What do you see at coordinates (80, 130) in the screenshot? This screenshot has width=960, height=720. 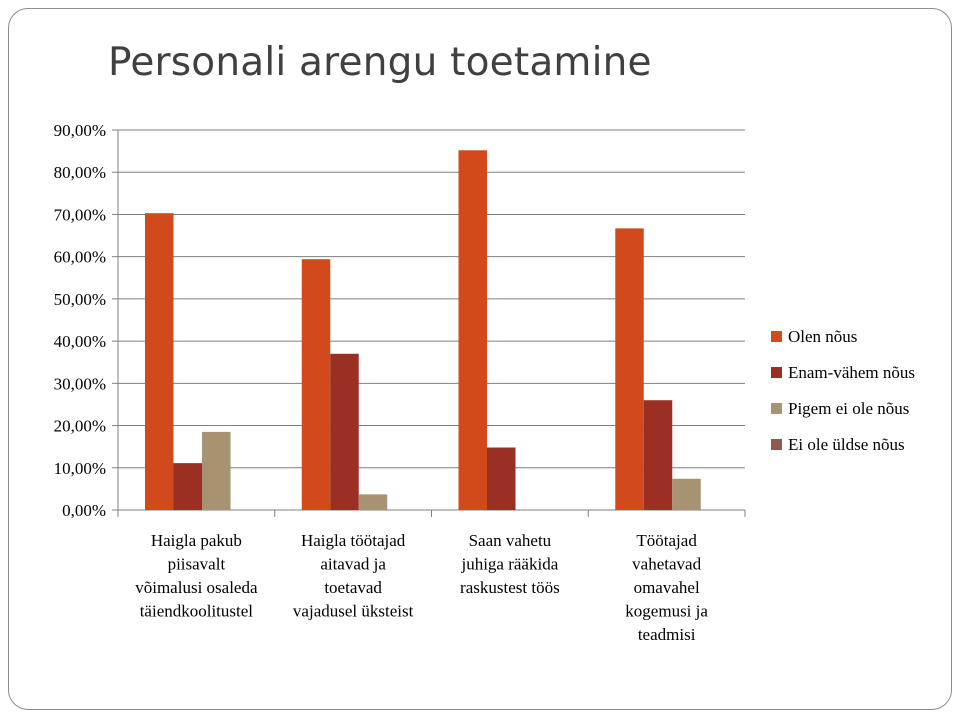 I see `y-tick-label: 90,00%` at bounding box center [80, 130].